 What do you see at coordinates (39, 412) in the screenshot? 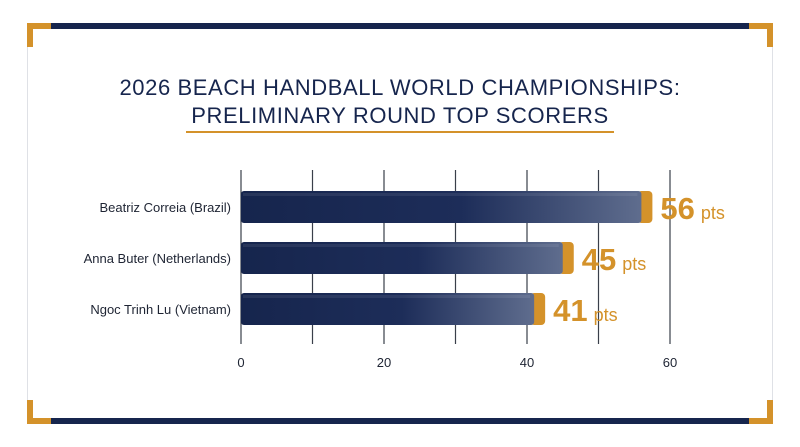
I see `corner-accent-bottom-left` at bounding box center [39, 412].